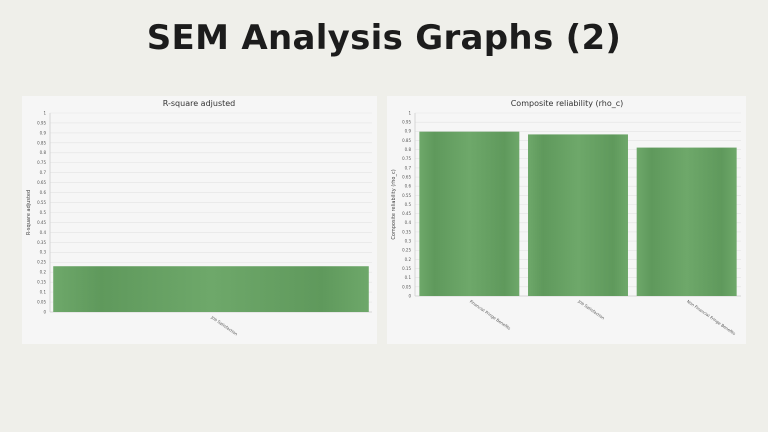 The width and height of the screenshot is (768, 432). Describe the element at coordinates (199, 103) in the screenshot. I see `chart-title: R-square adjusted` at that location.